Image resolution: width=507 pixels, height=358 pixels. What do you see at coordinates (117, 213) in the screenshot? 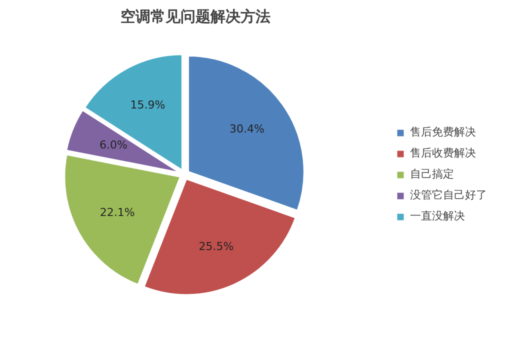
I see `data-label: 22.1%` at bounding box center [117, 213].